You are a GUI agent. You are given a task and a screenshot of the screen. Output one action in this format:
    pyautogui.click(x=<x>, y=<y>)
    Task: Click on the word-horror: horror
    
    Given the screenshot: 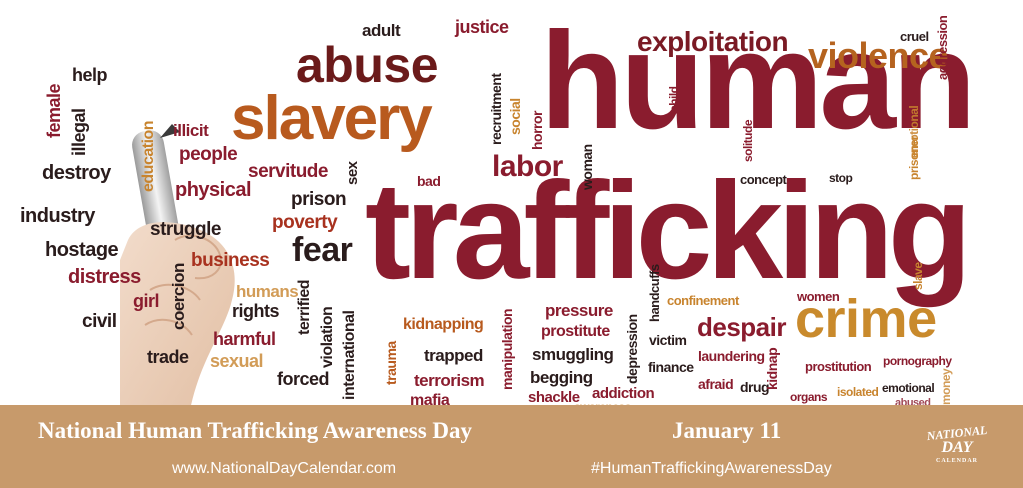 What is the action you would take?
    pyautogui.click(x=537, y=130)
    